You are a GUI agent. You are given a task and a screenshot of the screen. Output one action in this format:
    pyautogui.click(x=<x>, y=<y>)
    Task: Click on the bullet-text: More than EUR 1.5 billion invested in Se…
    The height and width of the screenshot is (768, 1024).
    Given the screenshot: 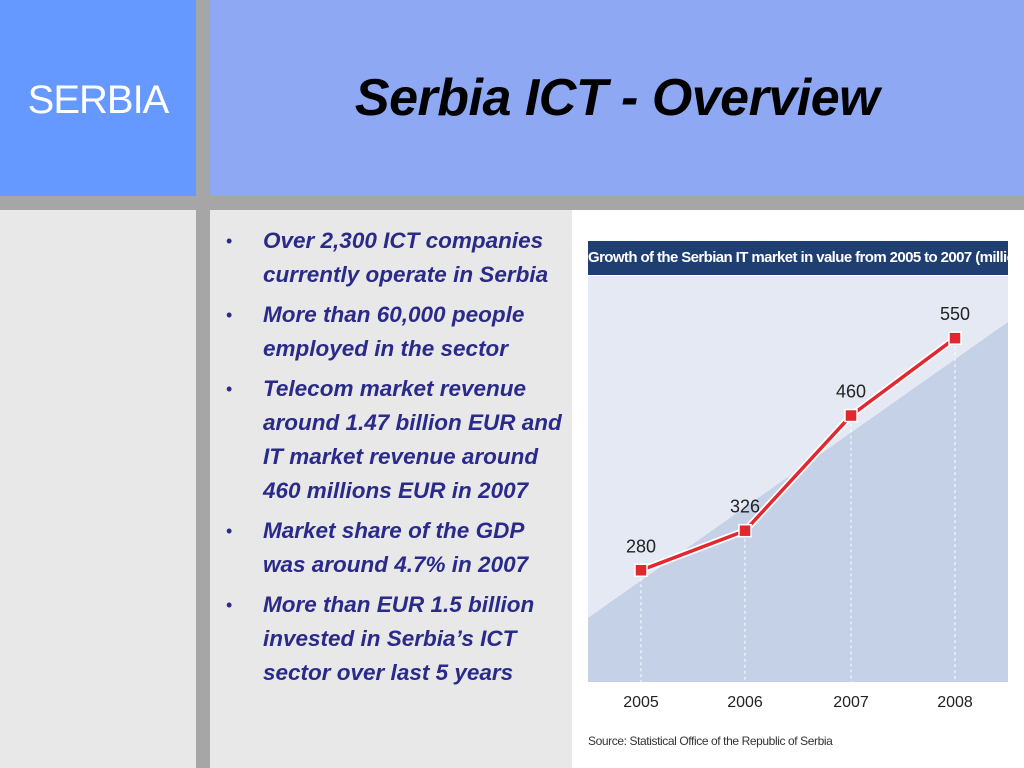 What is the action you would take?
    pyautogui.click(x=399, y=638)
    